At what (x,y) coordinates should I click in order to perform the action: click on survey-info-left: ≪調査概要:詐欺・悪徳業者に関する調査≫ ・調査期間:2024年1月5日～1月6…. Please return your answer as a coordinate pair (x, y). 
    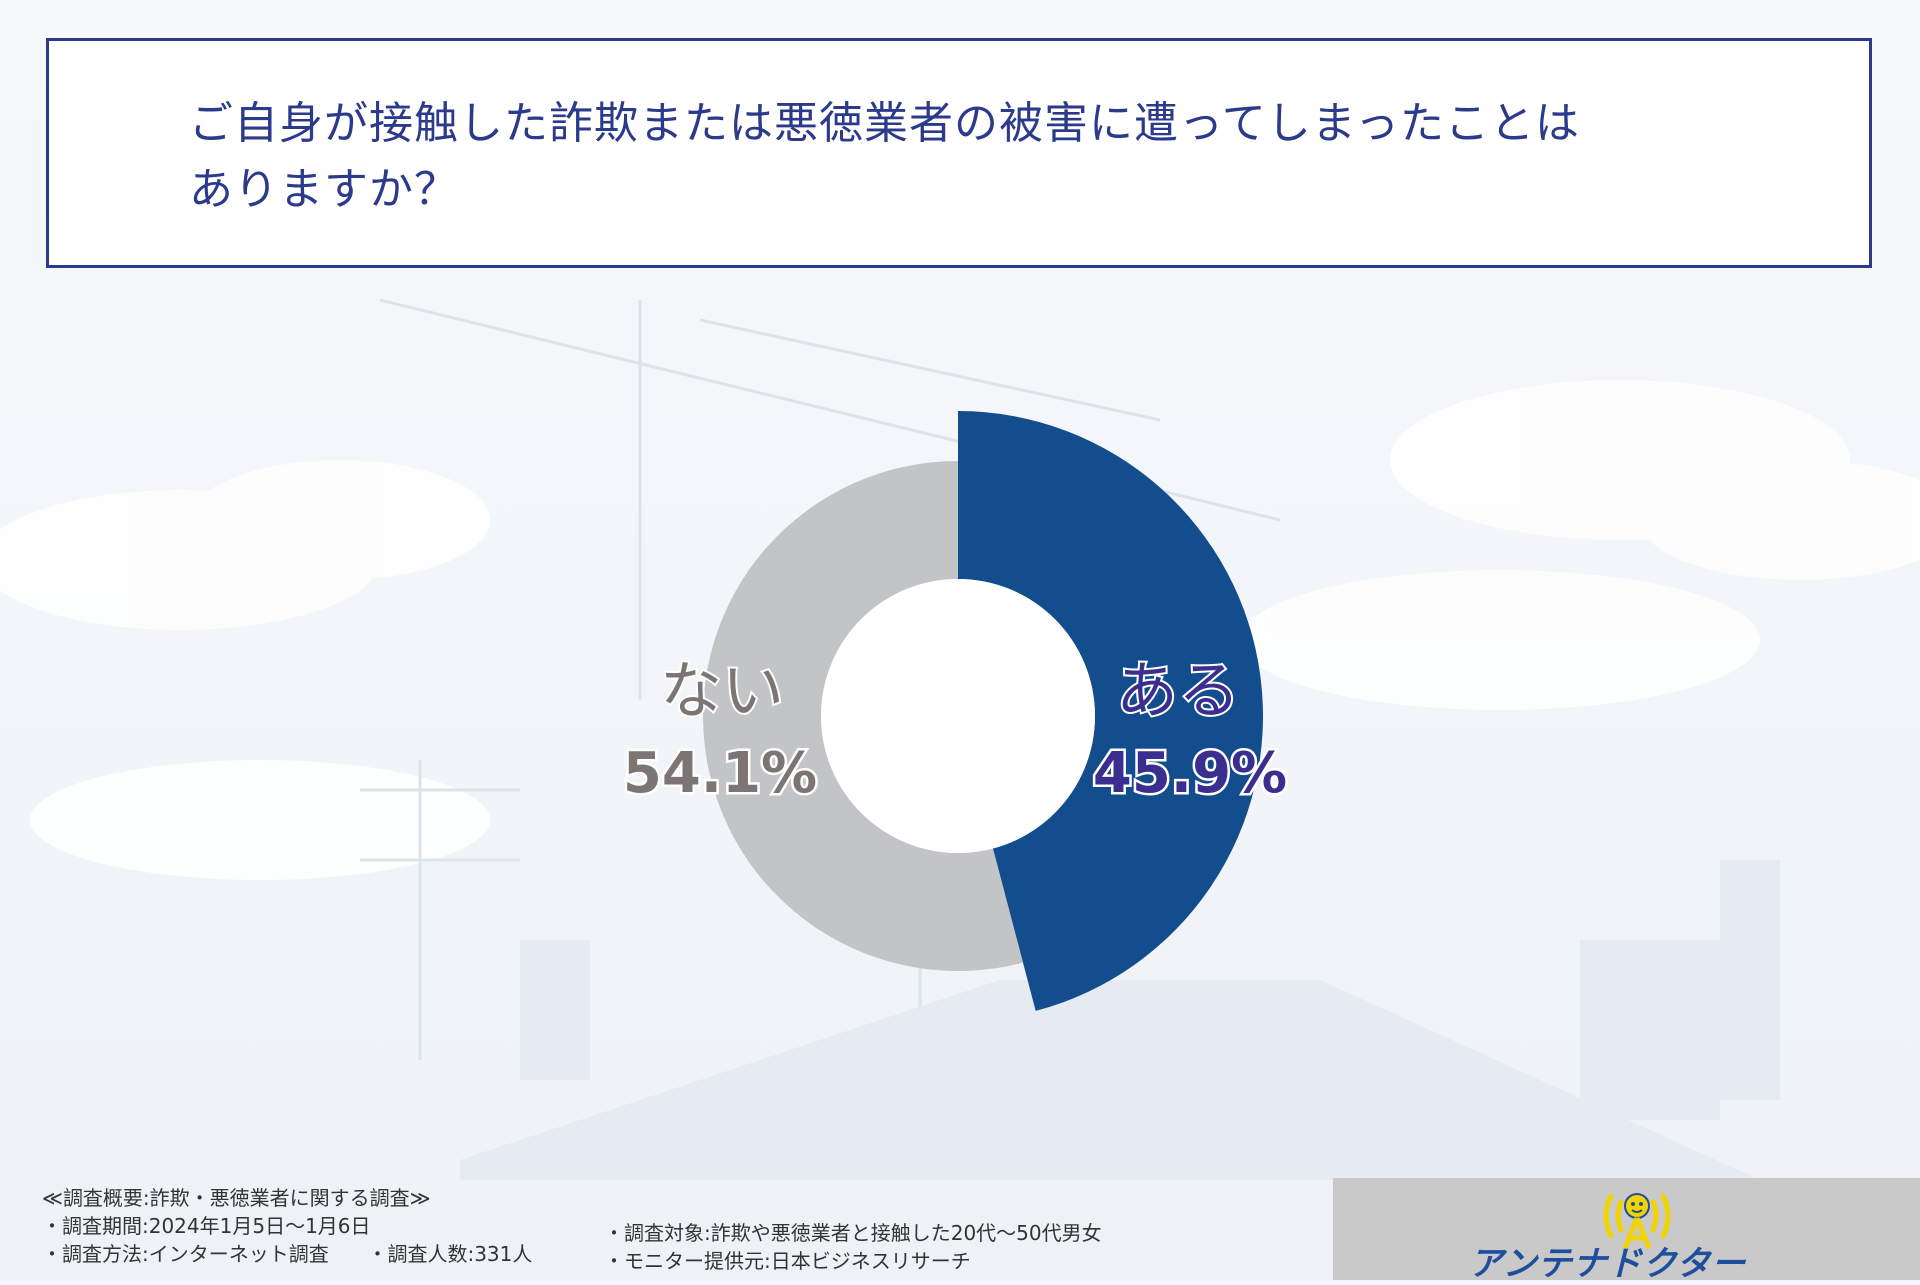
    Looking at the image, I should click on (287, 1226).